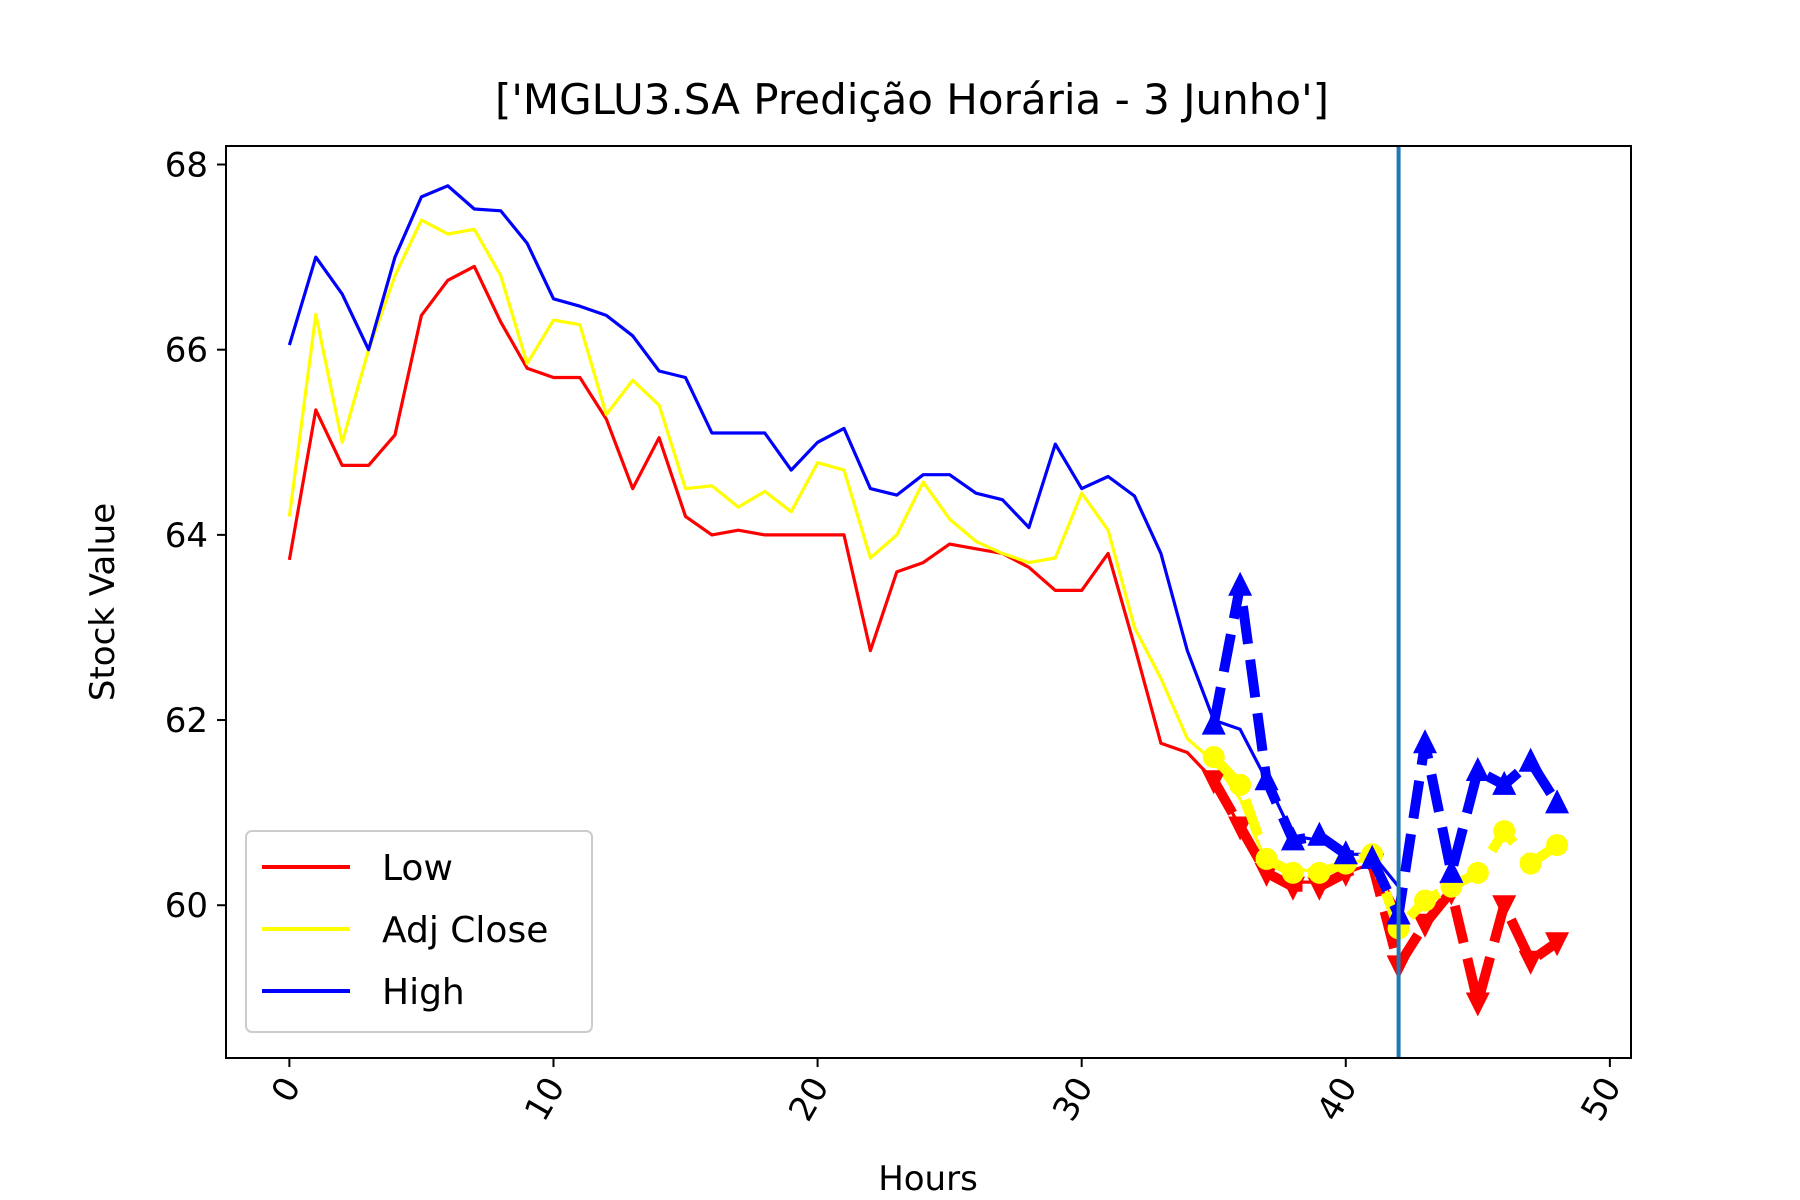 This screenshot has width=1800, height=1200. I want to click on legend-label: High, so click(423, 992).